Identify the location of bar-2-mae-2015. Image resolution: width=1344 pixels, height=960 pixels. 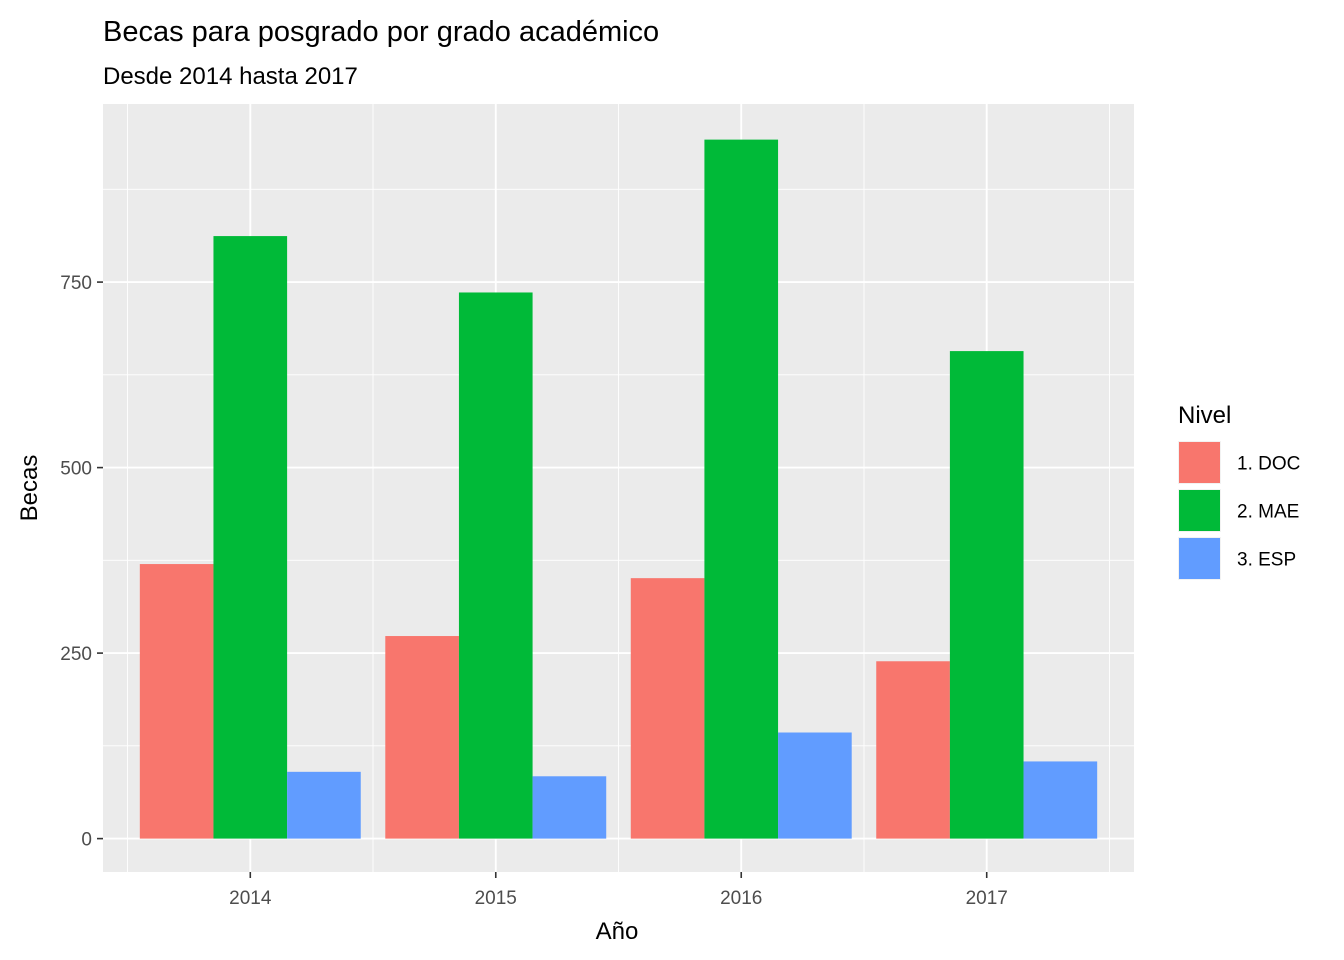
(495, 565).